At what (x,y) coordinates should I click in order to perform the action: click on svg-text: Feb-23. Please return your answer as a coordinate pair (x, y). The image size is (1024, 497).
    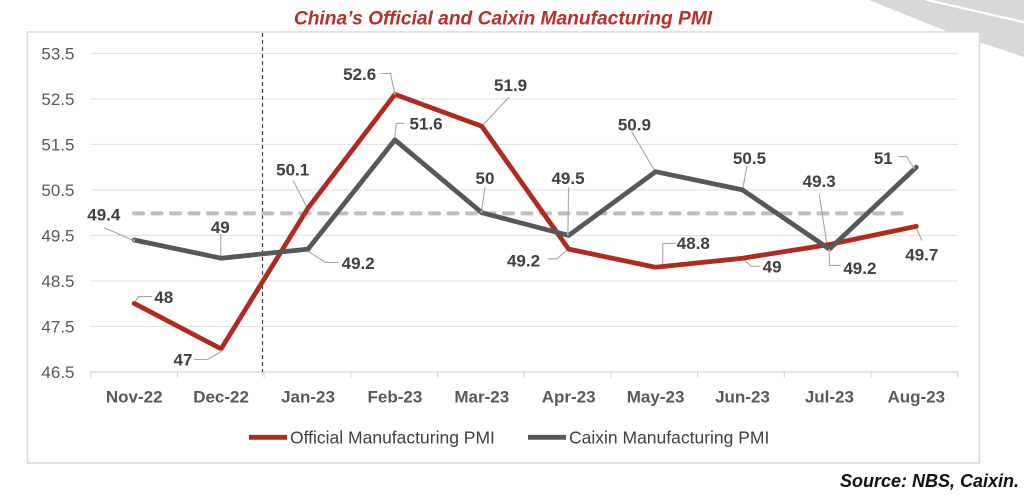
    Looking at the image, I should click on (395, 397).